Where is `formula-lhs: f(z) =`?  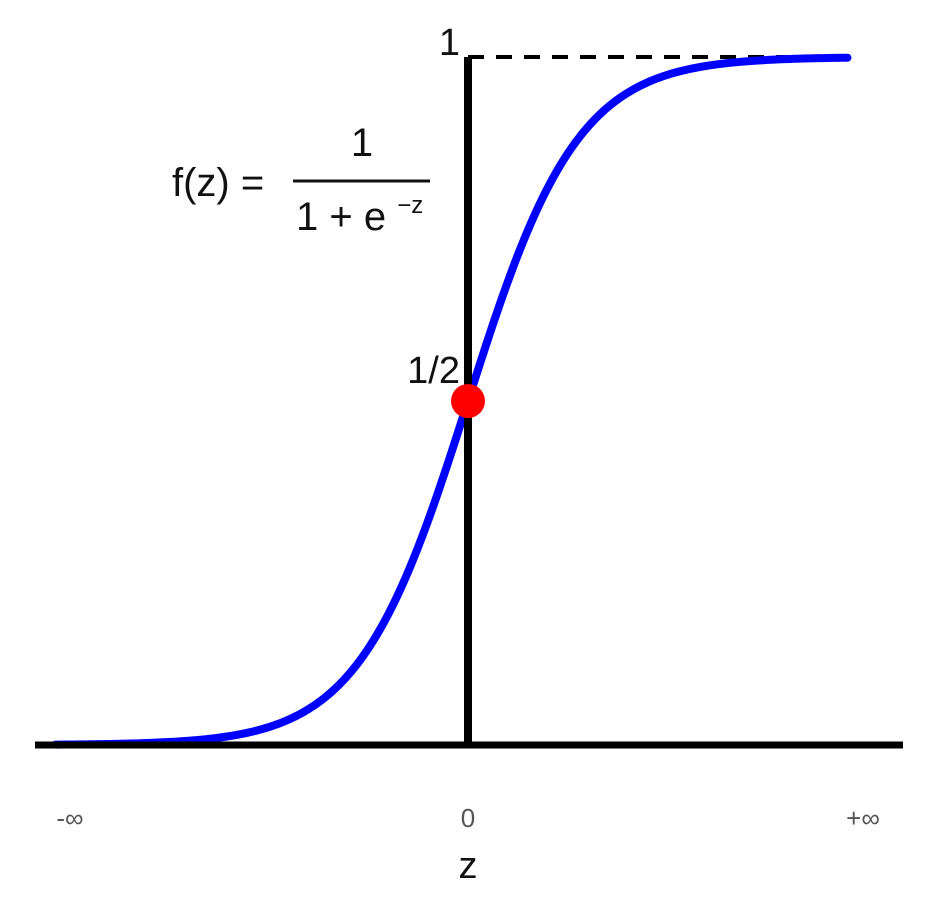
formula-lhs: f(z) = is located at coordinates (218, 183).